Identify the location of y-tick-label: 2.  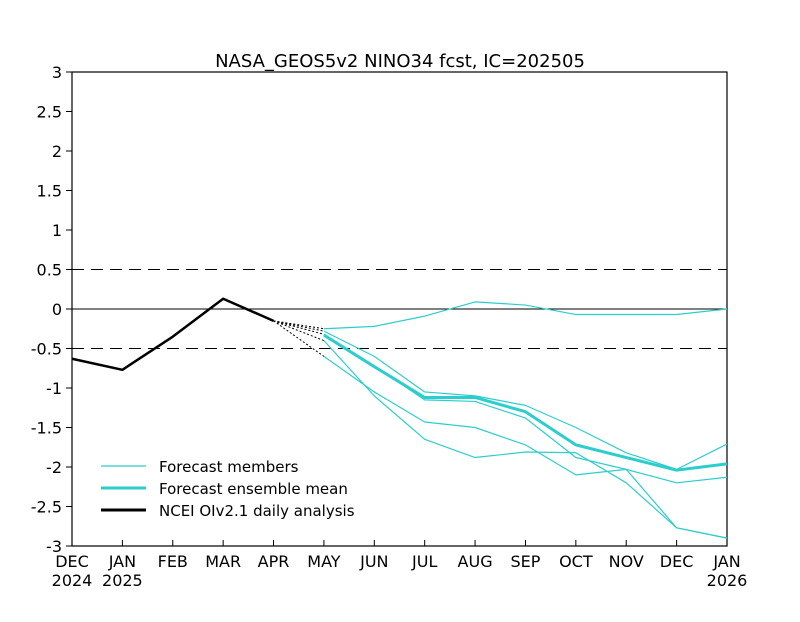
(57, 151).